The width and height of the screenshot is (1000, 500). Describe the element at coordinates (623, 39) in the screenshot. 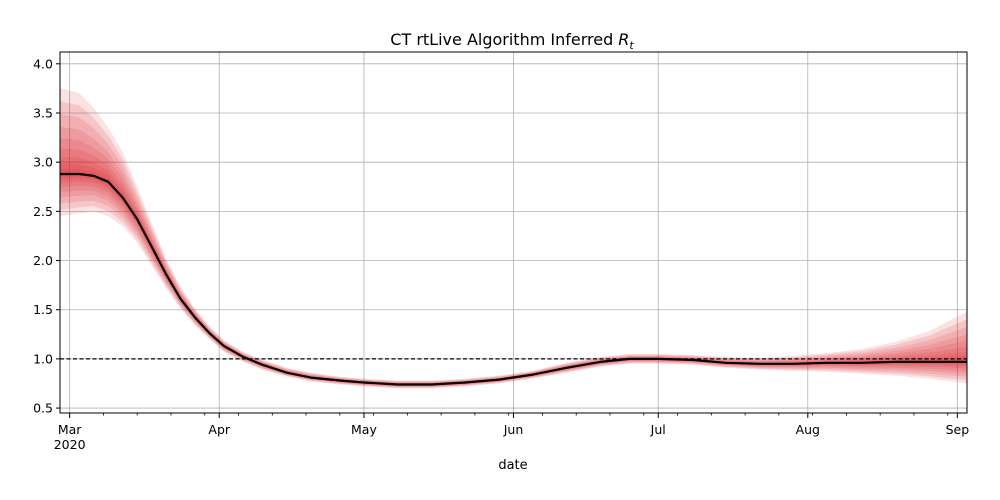

I see `chart-title-symbol: R` at that location.